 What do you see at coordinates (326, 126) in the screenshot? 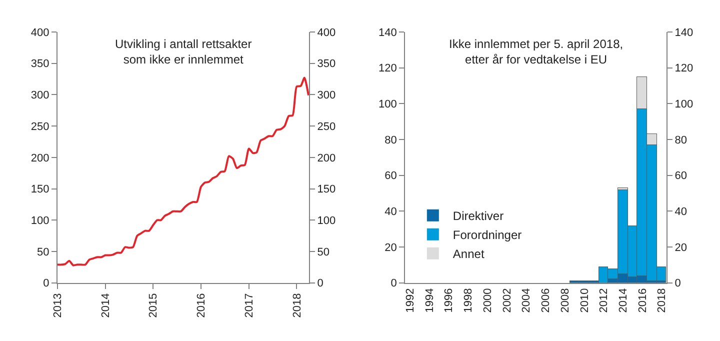
I see `y2-tick-label: 250` at bounding box center [326, 126].